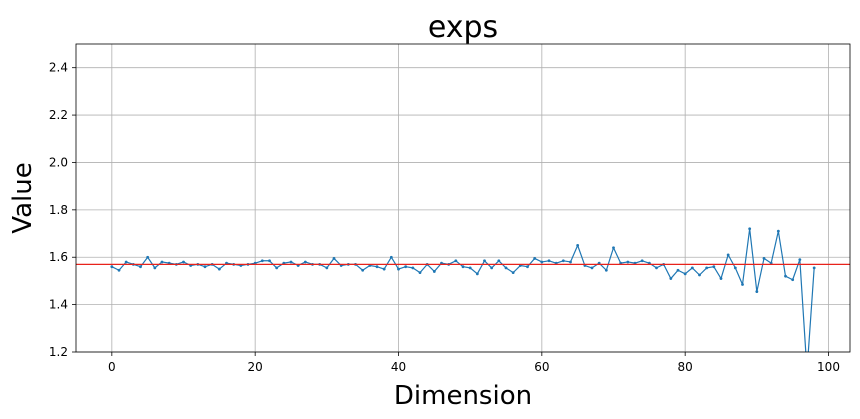 This screenshot has width=860, height=419. Describe the element at coordinates (58, 305) in the screenshot. I see `y-tick-label: 1.4` at that location.